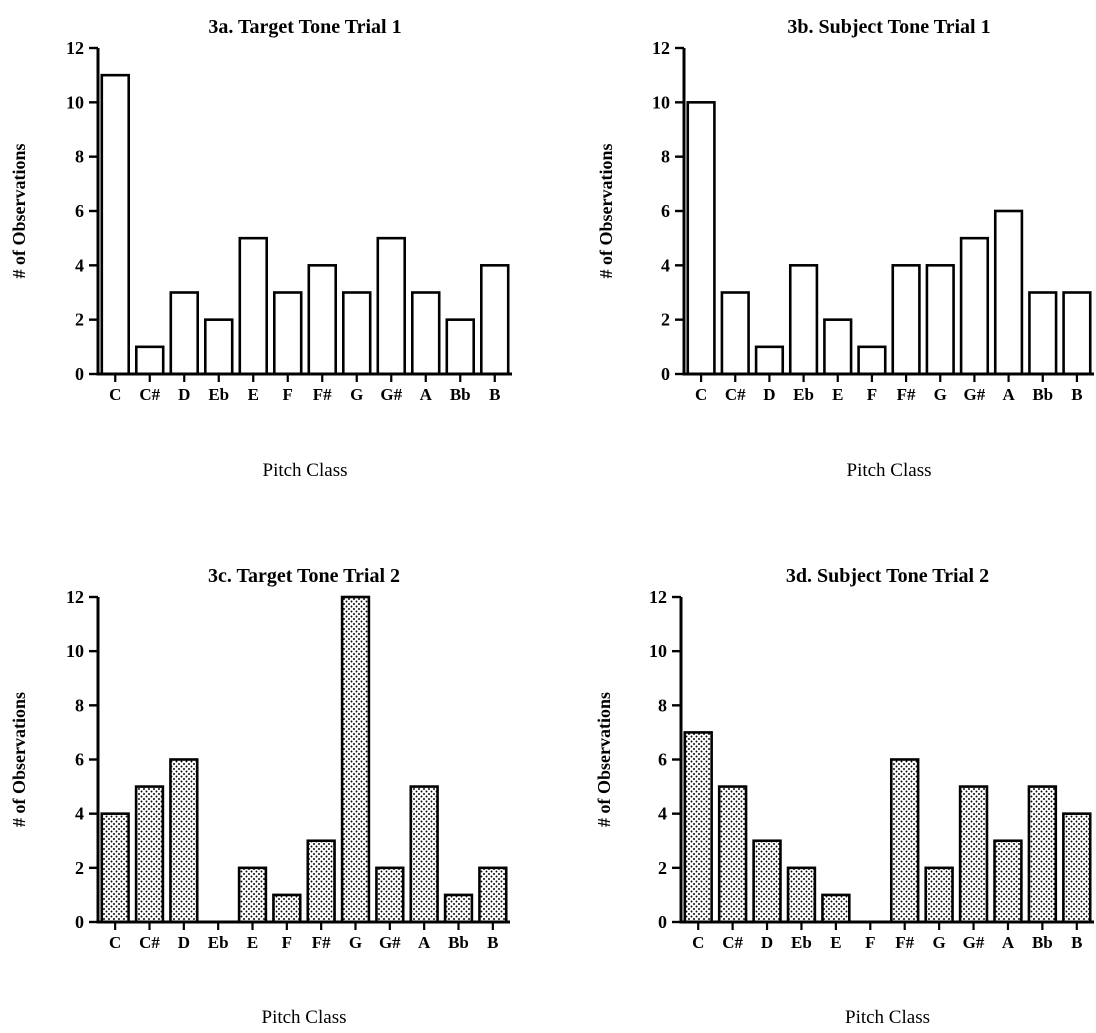 This screenshot has height=1033, width=1096. I want to click on x-tick-label: D, so click(767, 942).